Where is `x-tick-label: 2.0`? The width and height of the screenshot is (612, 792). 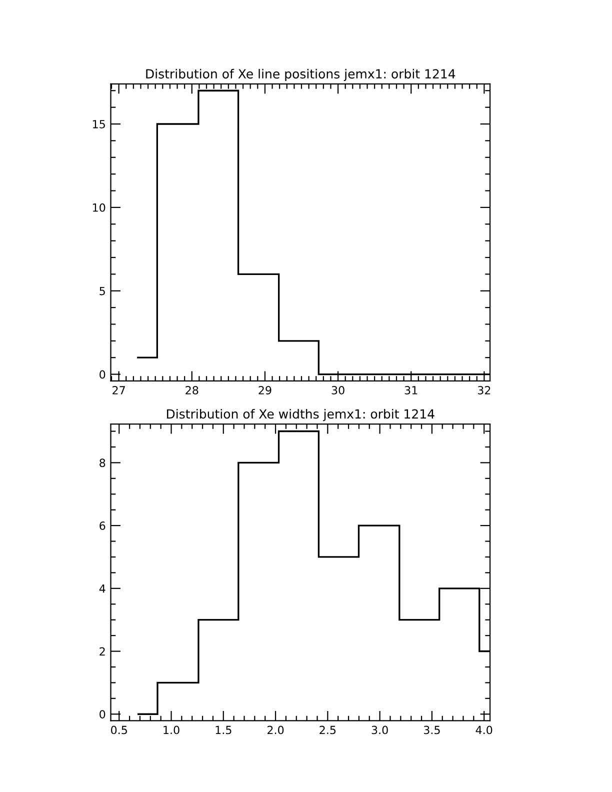 x-tick-label: 2.0 is located at coordinates (276, 730).